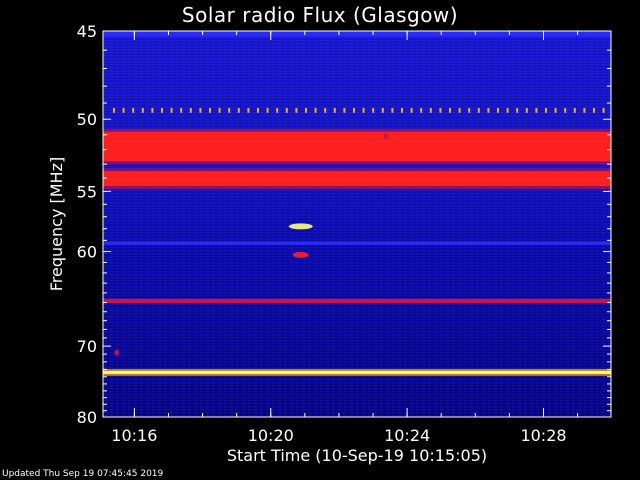 The width and height of the screenshot is (640, 480). What do you see at coordinates (407, 435) in the screenshot?
I see `x-tick-label-2: 10:24` at bounding box center [407, 435].